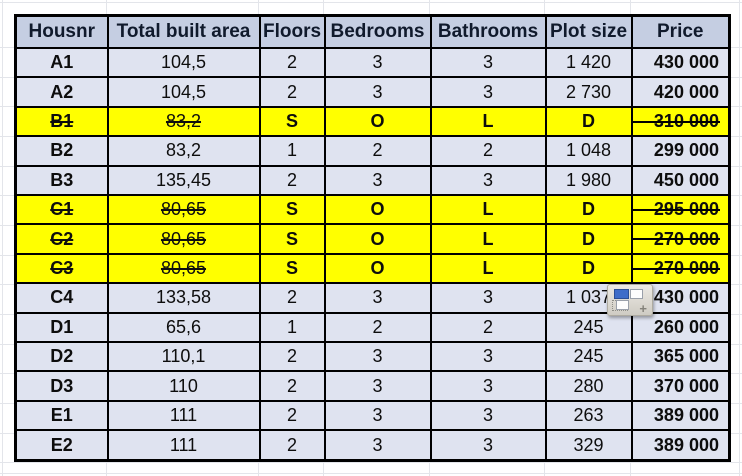 This screenshot has width=742, height=476. Describe the element at coordinates (61, 210) in the screenshot. I see `cell-housnr: C1` at that location.